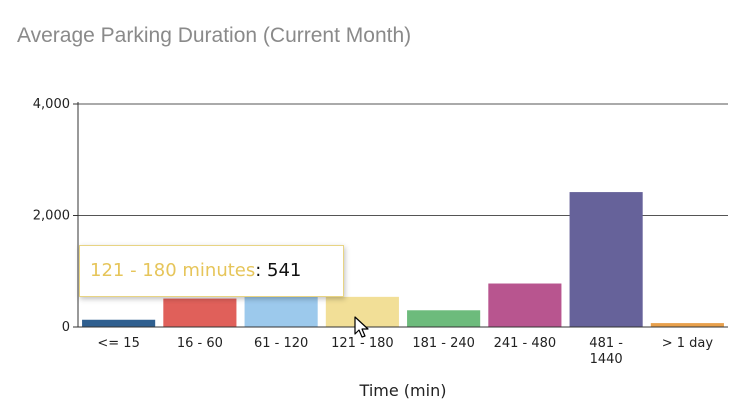 The image size is (748, 410). Describe the element at coordinates (362, 343) in the screenshot. I see `x-tick-label-3: 121 - 180` at that location.